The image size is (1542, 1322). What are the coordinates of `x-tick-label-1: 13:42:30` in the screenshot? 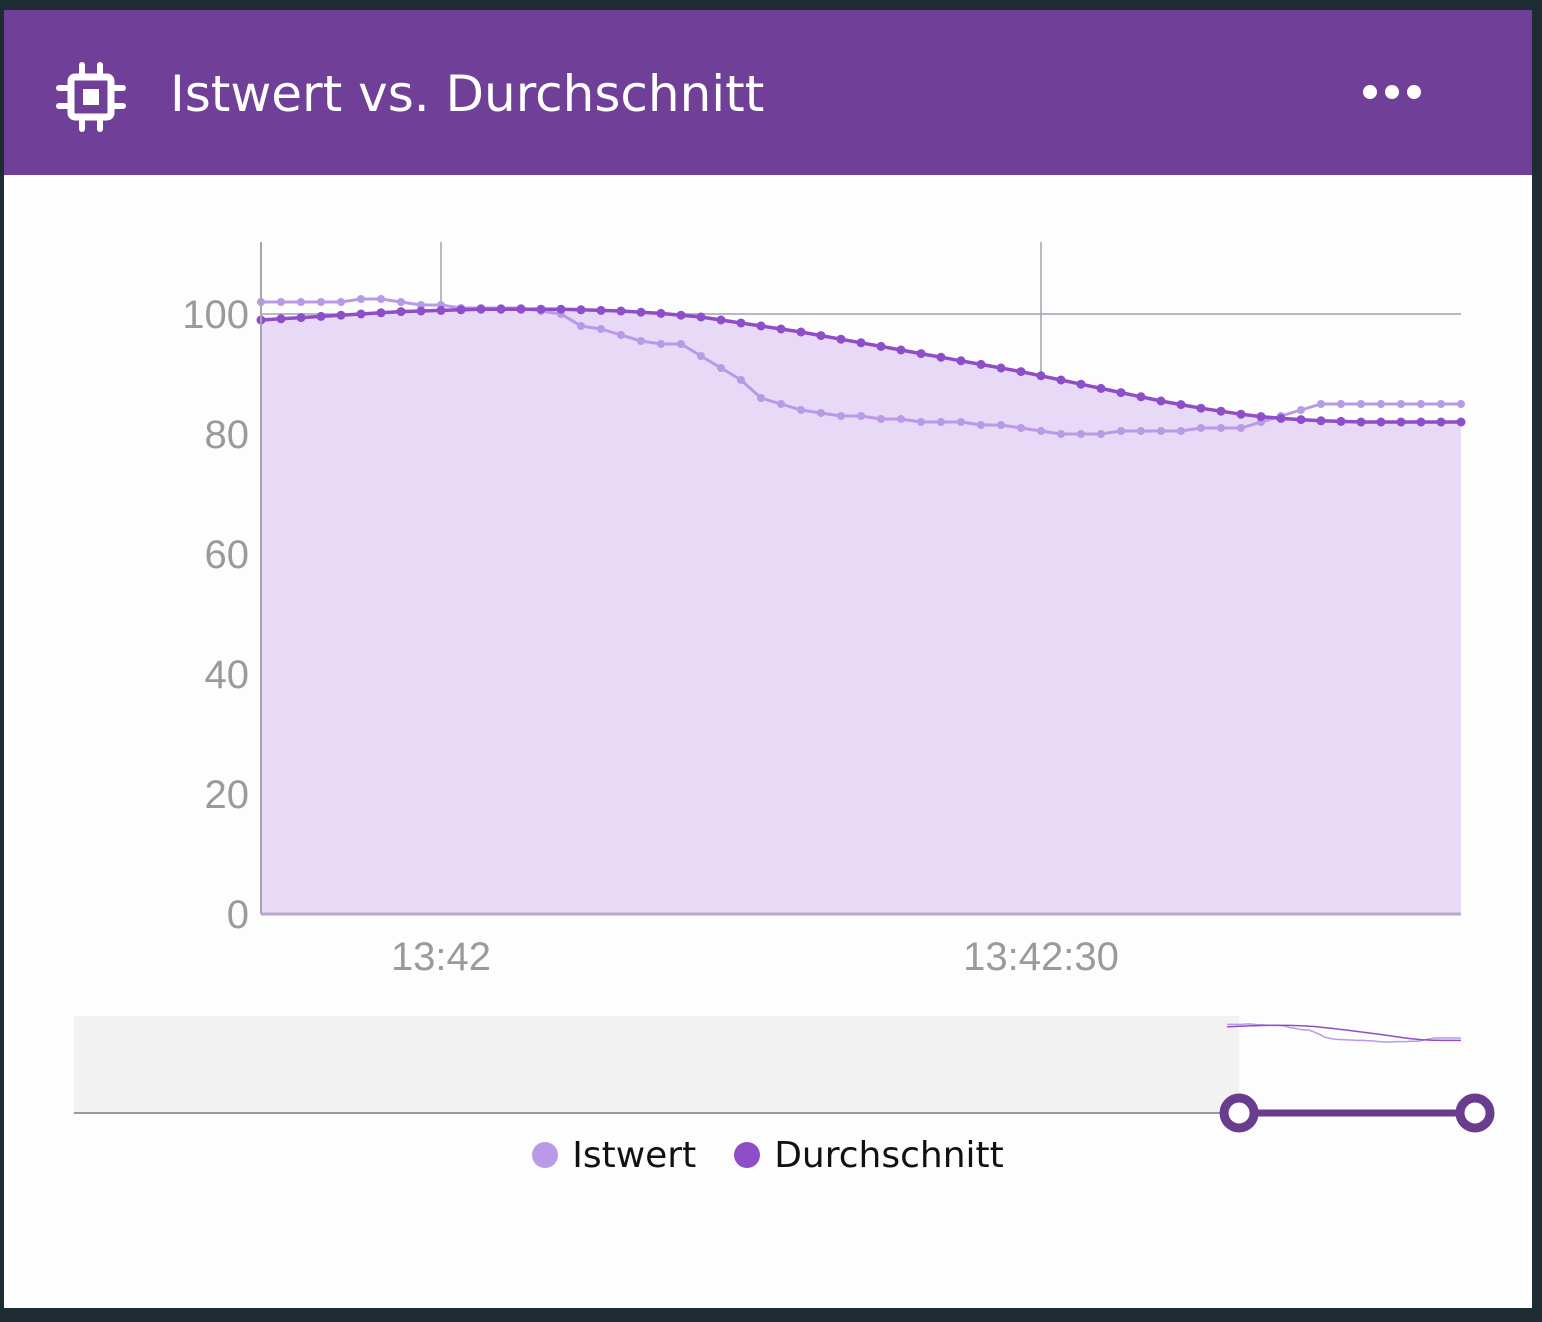 It's located at (1041, 957).